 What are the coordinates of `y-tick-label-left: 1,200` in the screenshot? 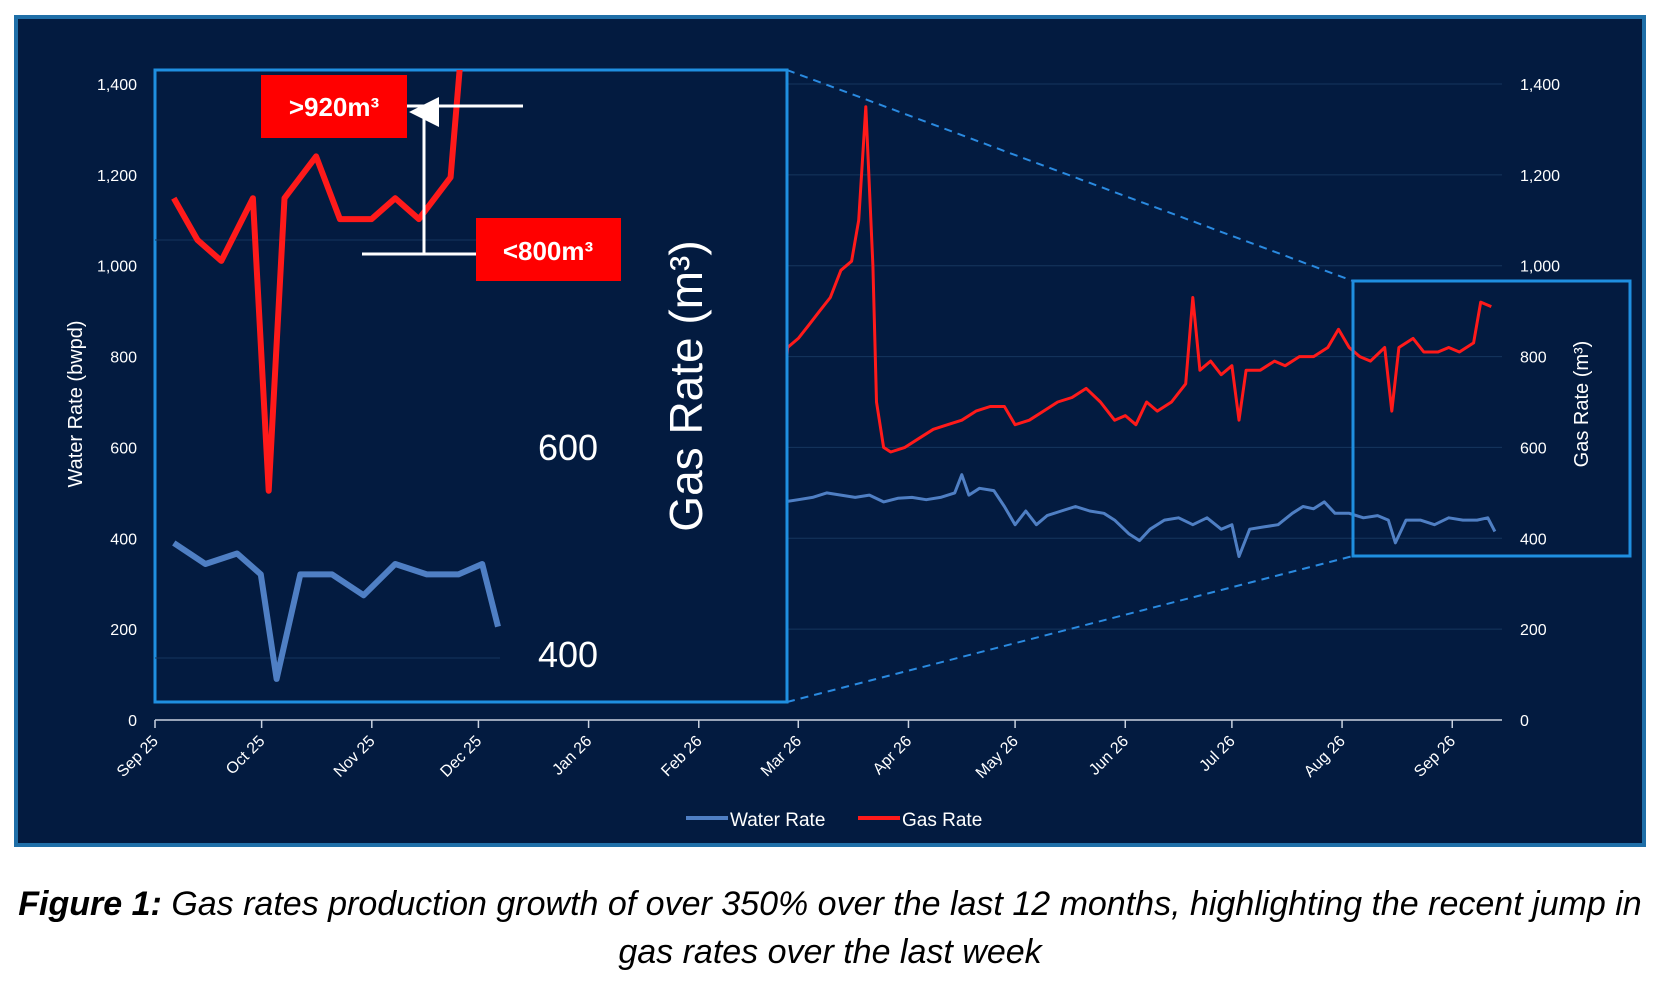 It's located at (117, 176).